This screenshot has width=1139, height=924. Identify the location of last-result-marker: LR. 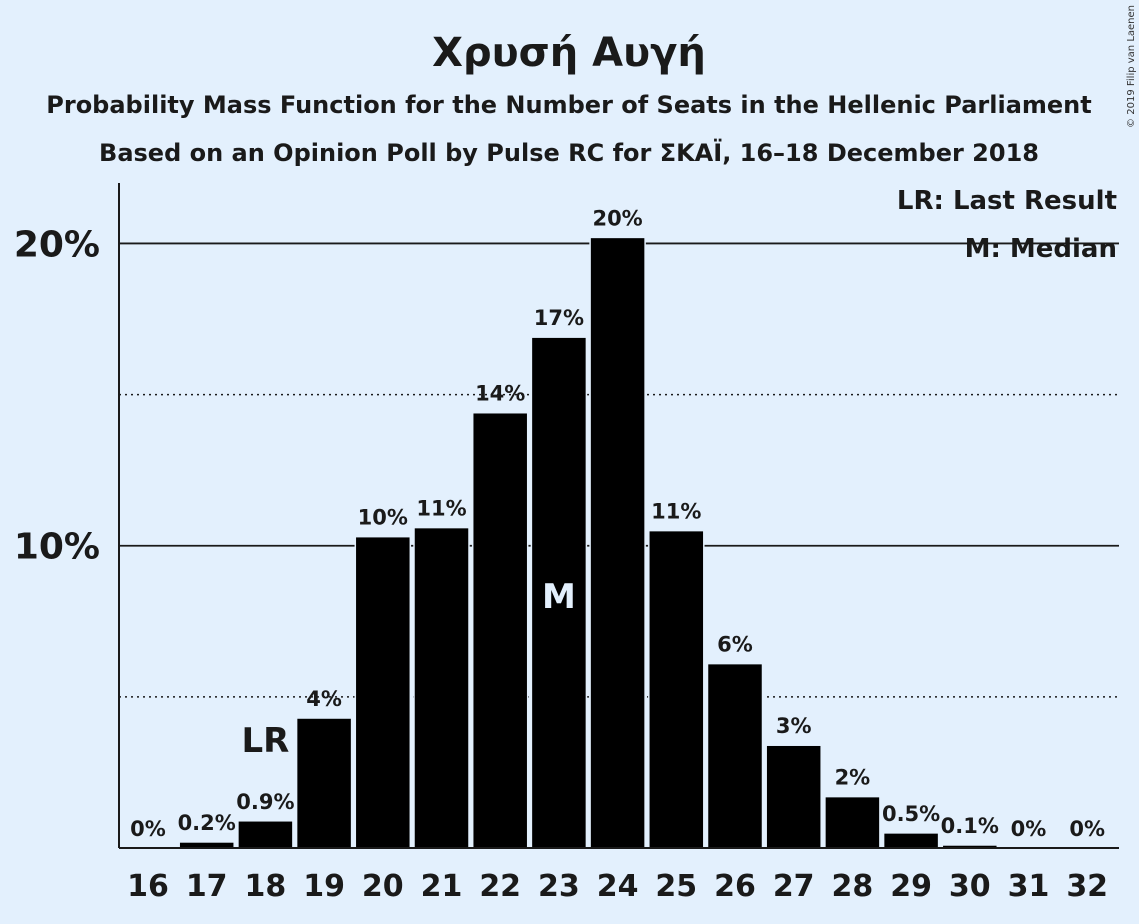
(265, 741).